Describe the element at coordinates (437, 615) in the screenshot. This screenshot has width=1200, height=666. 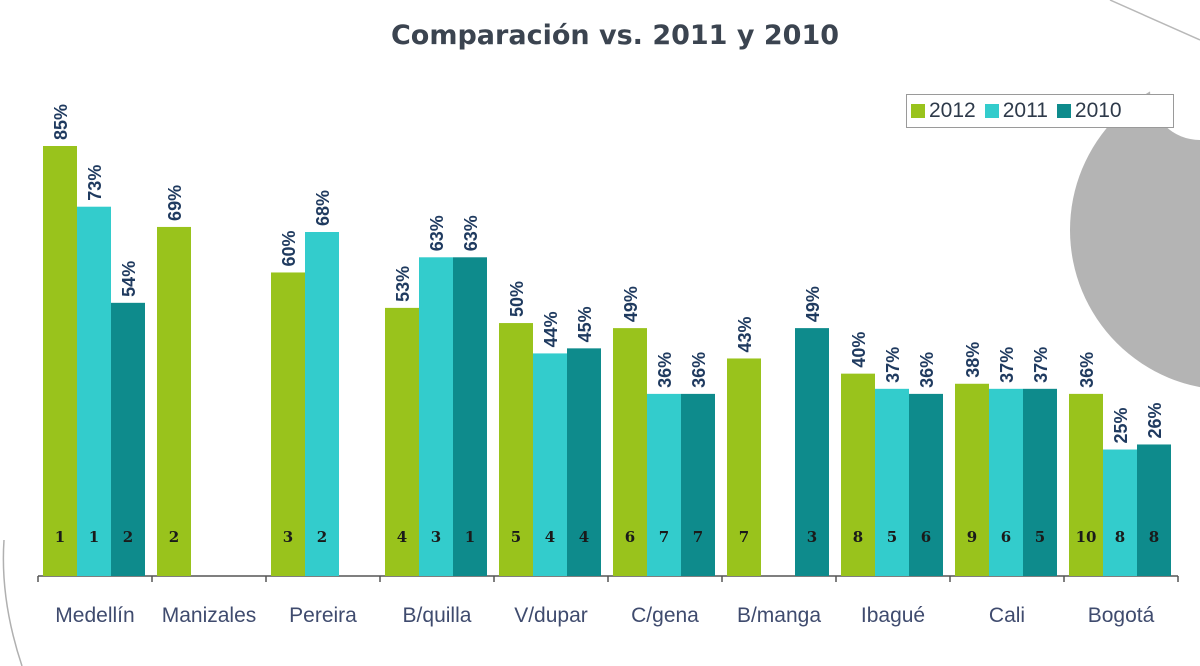
I see `x-tick-label: B/quilla` at that location.